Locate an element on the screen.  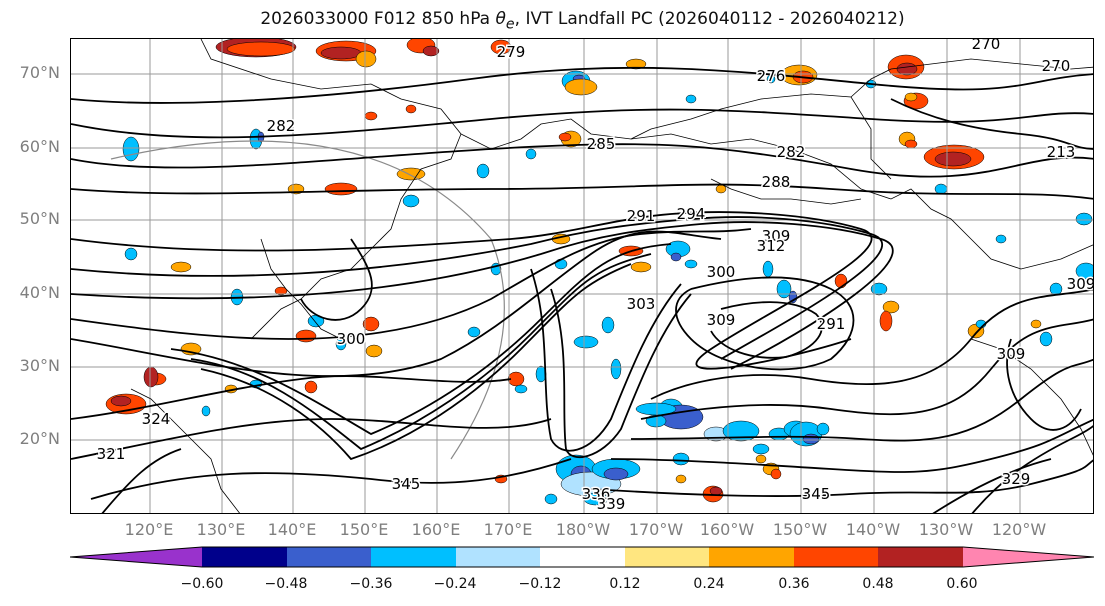
lat-label-20n: 20°N is located at coordinates (39, 438).